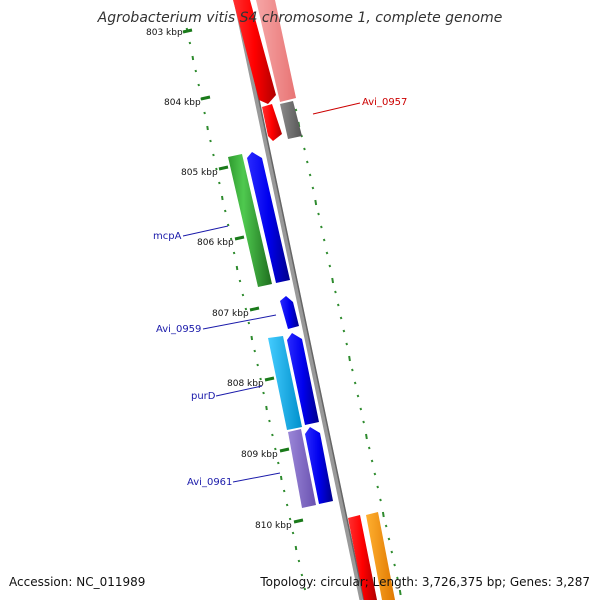  I want to click on gene-pink-upper, so click(276, 51).